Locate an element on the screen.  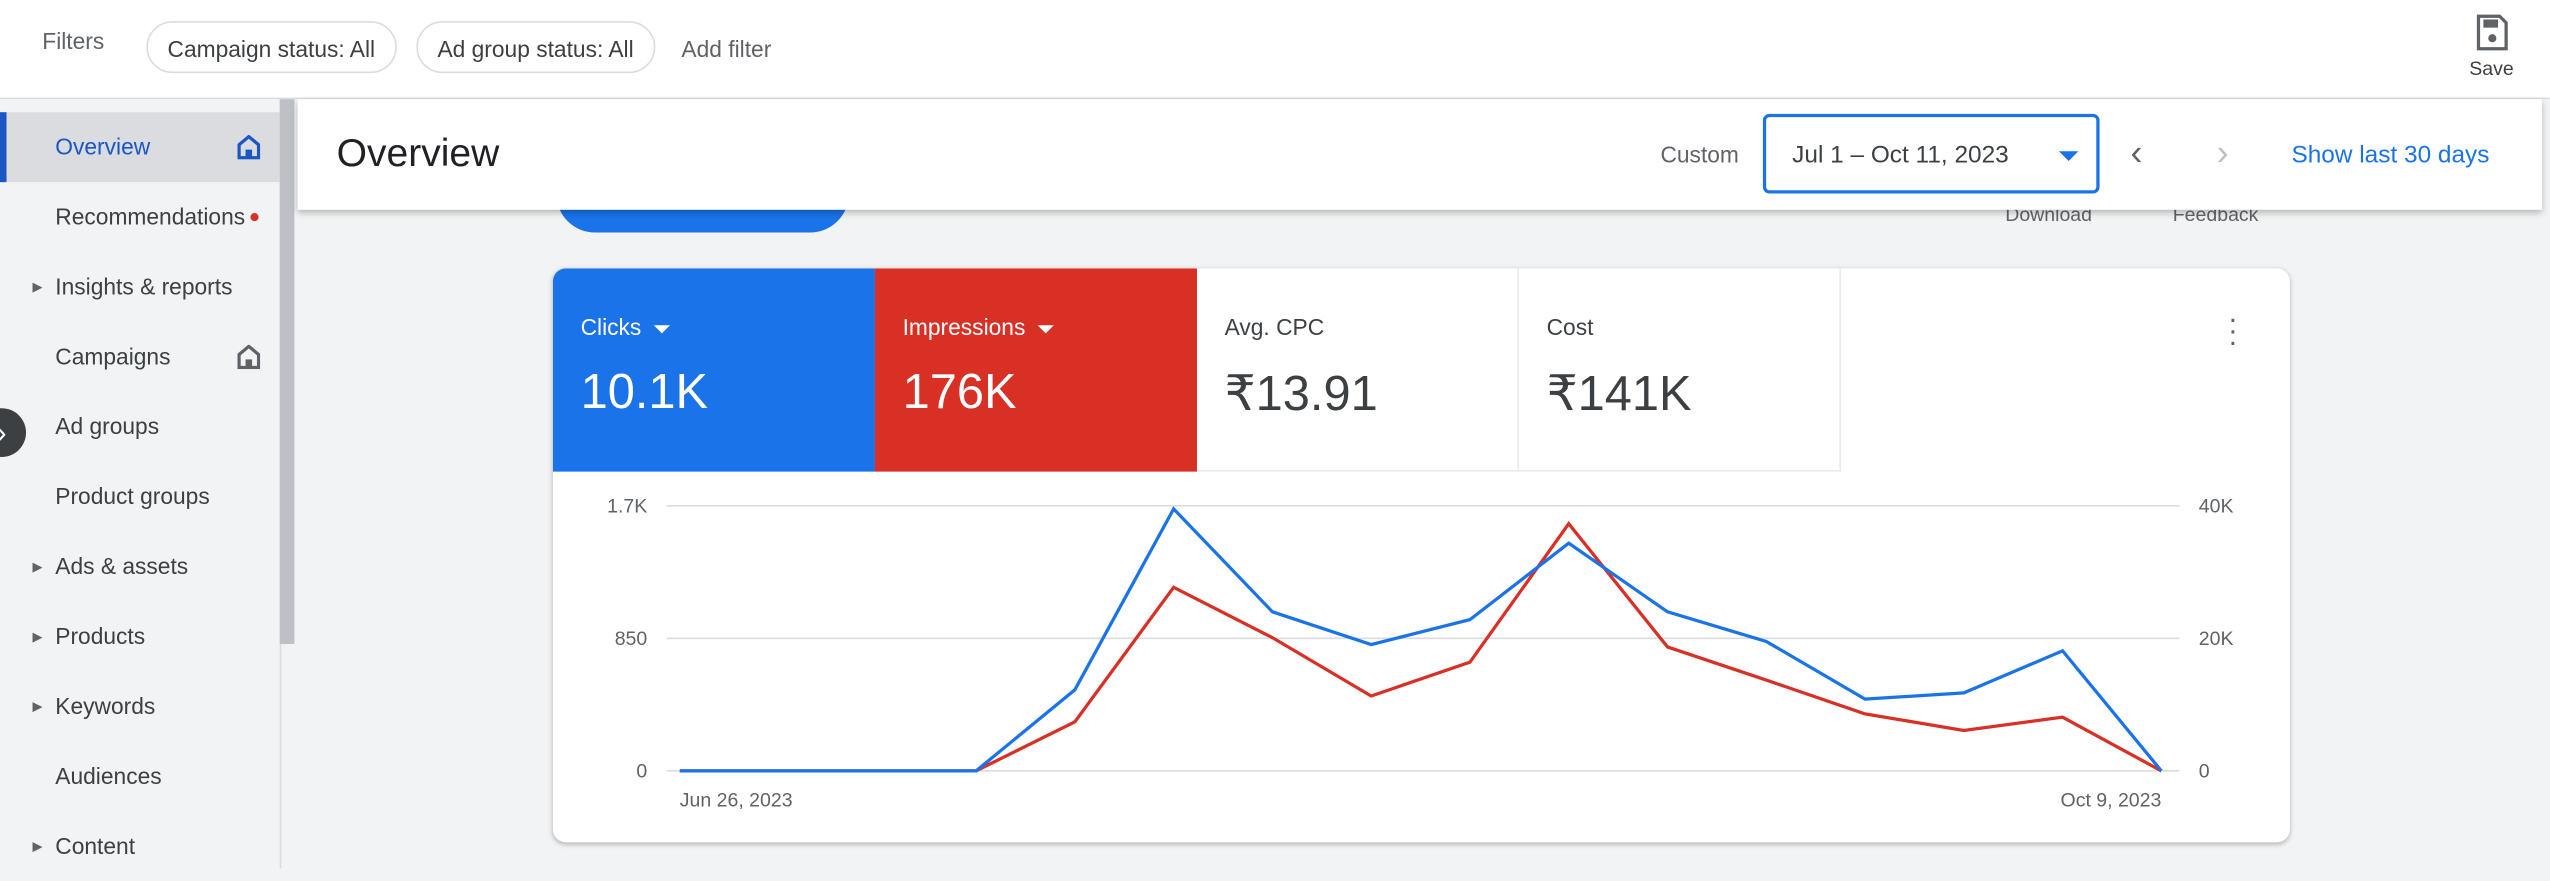
sidebar-item-product-groups: Product groups is located at coordinates (140, 497).